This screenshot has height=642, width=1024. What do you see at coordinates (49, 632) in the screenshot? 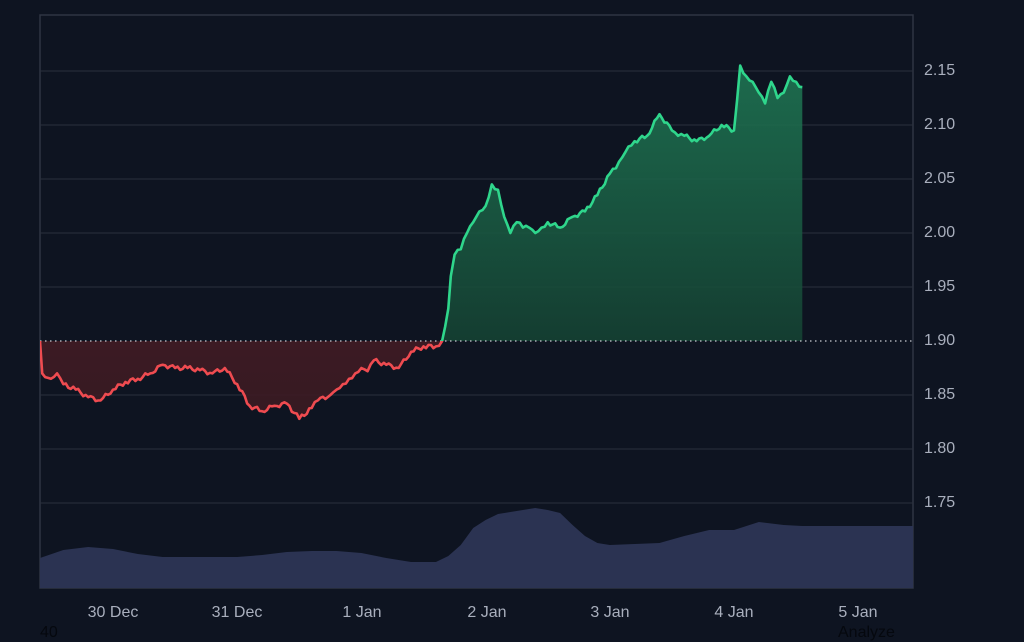
I see `overlay-text-left: 40` at bounding box center [49, 632].